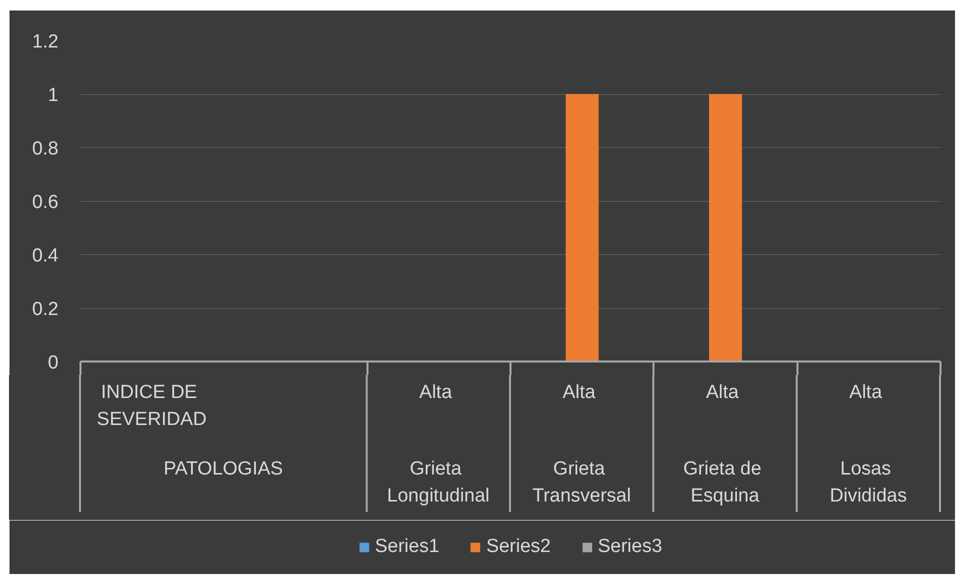  What do you see at coordinates (630, 547) in the screenshot?
I see `legend-label: Series3` at bounding box center [630, 547].